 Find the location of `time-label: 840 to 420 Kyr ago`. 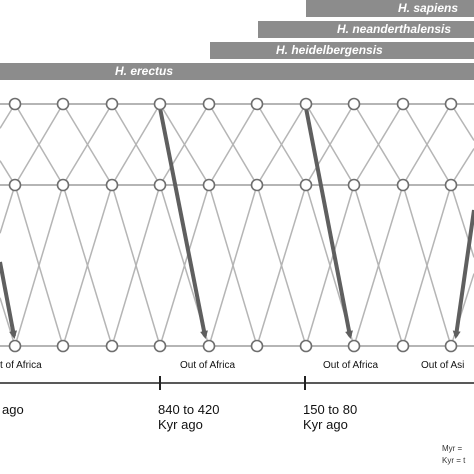

time-label: 840 to 420 Kyr ago is located at coordinates (188, 417).